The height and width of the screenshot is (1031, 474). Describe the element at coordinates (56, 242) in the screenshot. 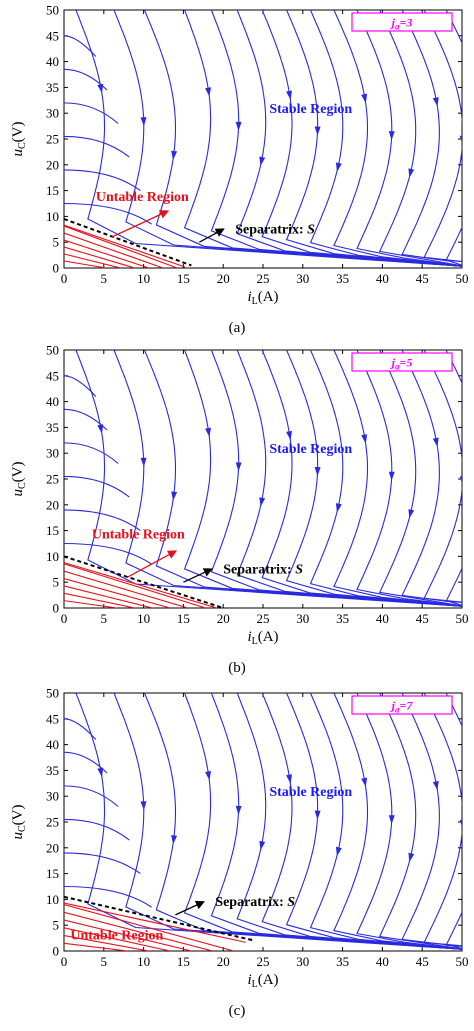

I see `y-tick-label: 5` at that location.